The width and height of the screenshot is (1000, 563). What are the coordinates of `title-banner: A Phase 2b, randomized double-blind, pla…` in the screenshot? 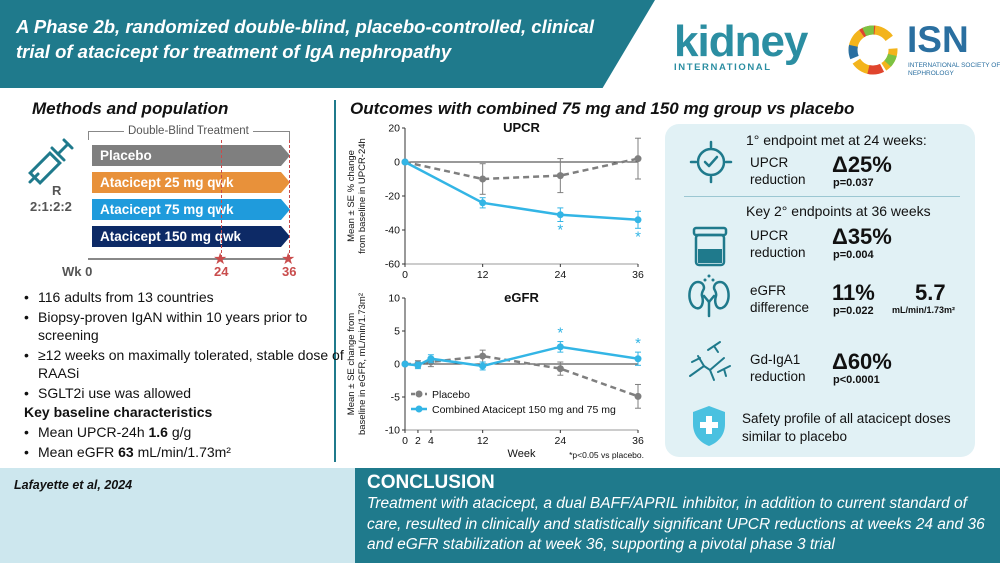 It's located at (327, 44).